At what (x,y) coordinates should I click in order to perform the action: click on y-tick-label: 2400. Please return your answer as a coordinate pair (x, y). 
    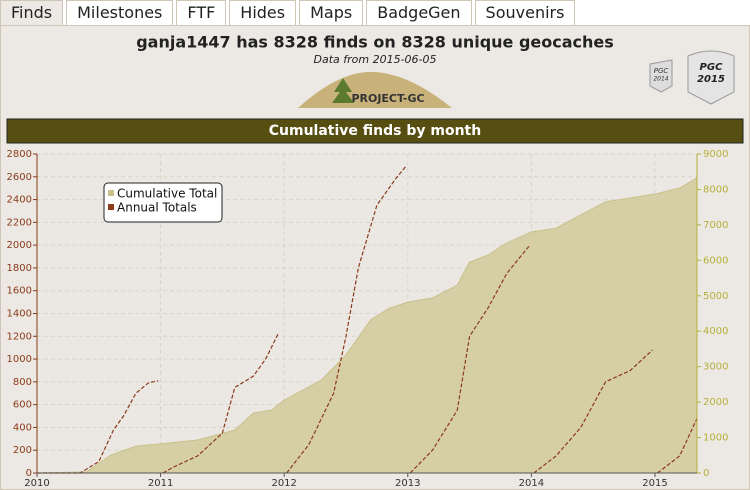
    Looking at the image, I should click on (19, 200).